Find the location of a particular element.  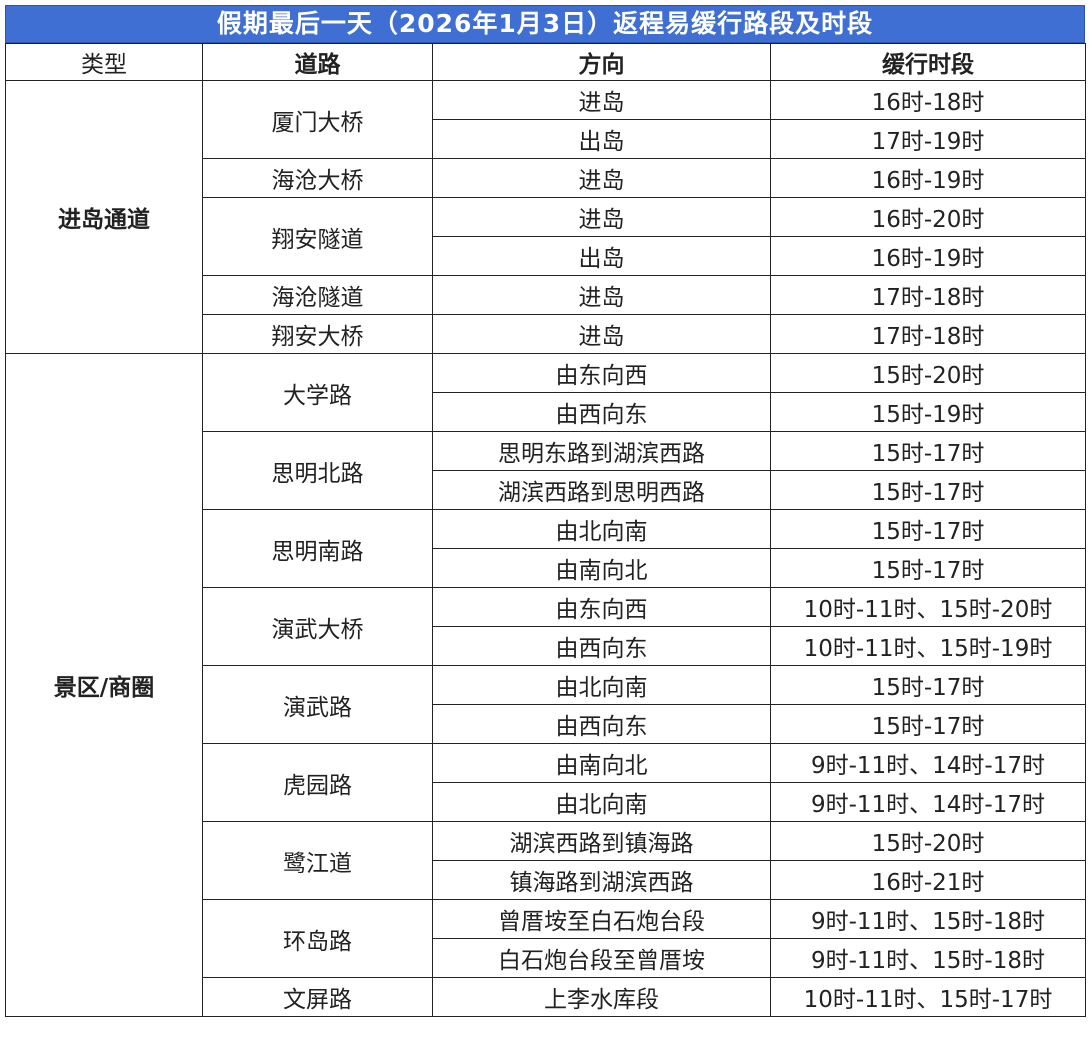

road-cell: 思明北路 is located at coordinates (317, 470).